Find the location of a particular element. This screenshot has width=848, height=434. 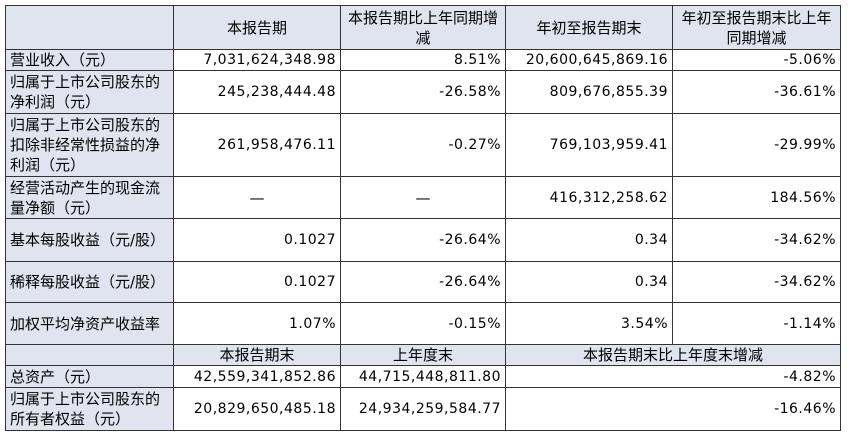

header-cell: 年初至报告期末比上年同期增减 is located at coordinates (756, 27).